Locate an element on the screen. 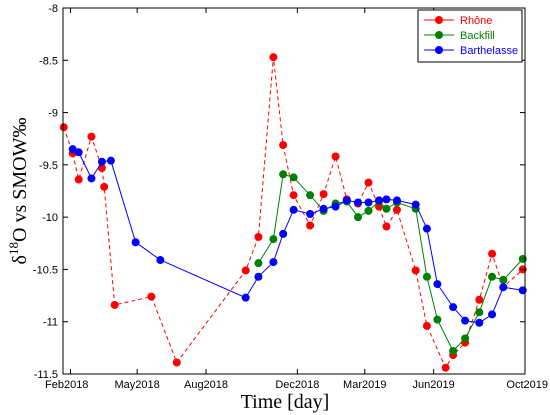 The height and width of the screenshot is (415, 550). y-tick-label: -10.5 is located at coordinates (45, 270).